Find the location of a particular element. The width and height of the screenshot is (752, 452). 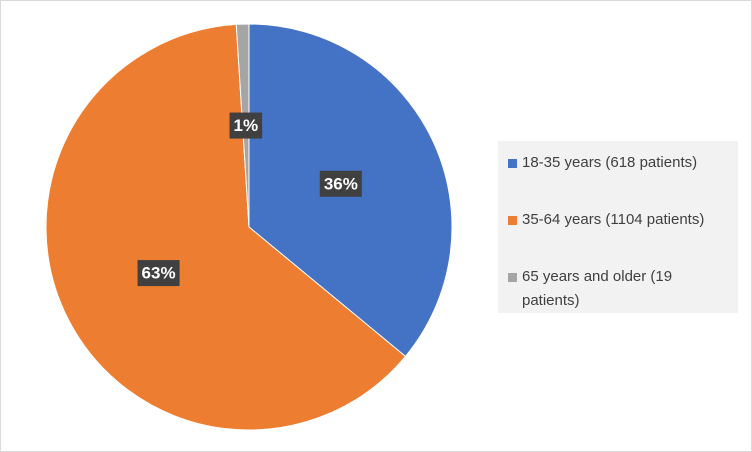

legend-entry: 65 years and older (19 patients) is located at coordinates (619, 289).